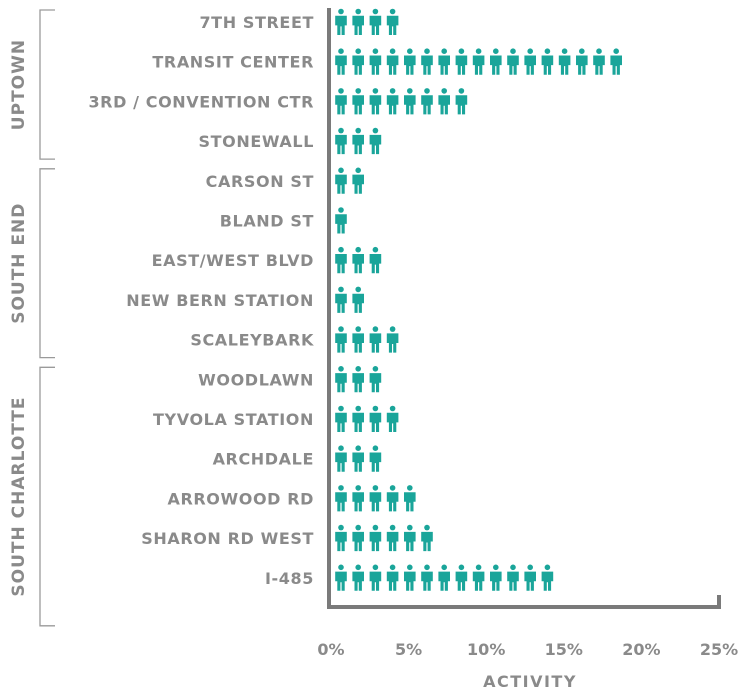 The image size is (740, 692). I want to click on category-label: SHARON RD WEST, so click(227, 538).